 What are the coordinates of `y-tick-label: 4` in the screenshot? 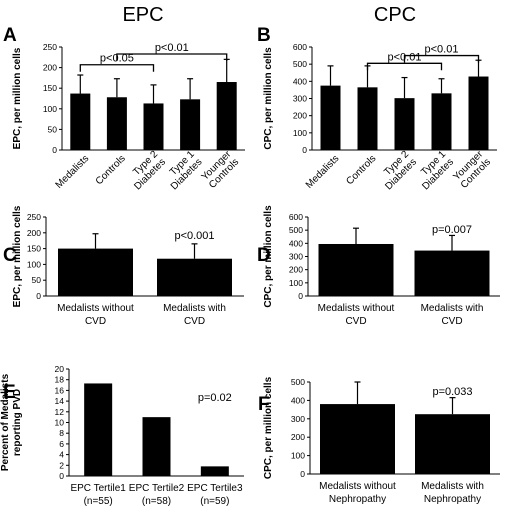 It's located at (61, 455).